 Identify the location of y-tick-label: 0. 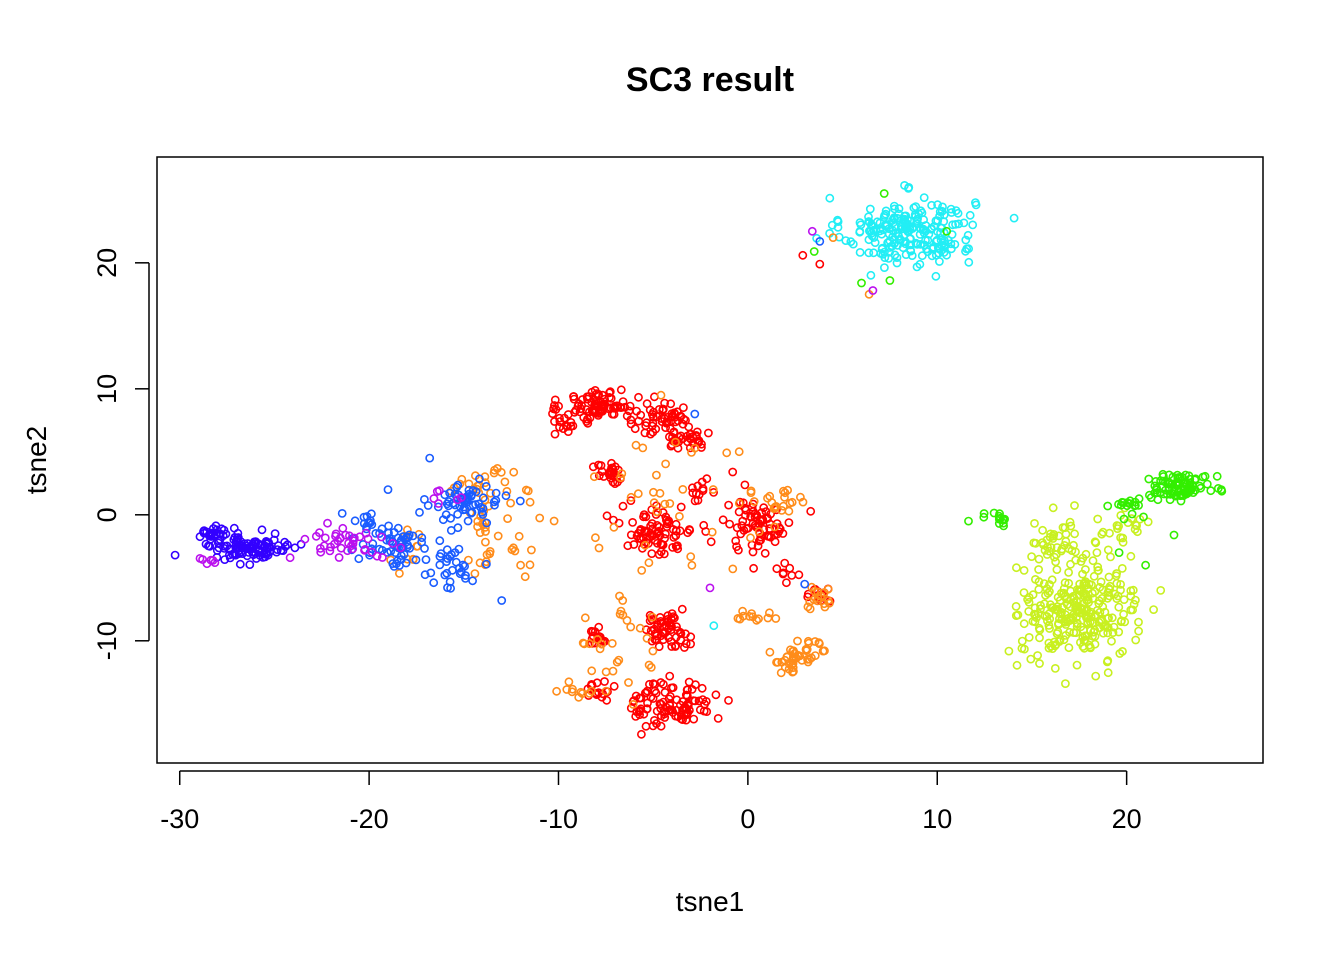
(107, 514).